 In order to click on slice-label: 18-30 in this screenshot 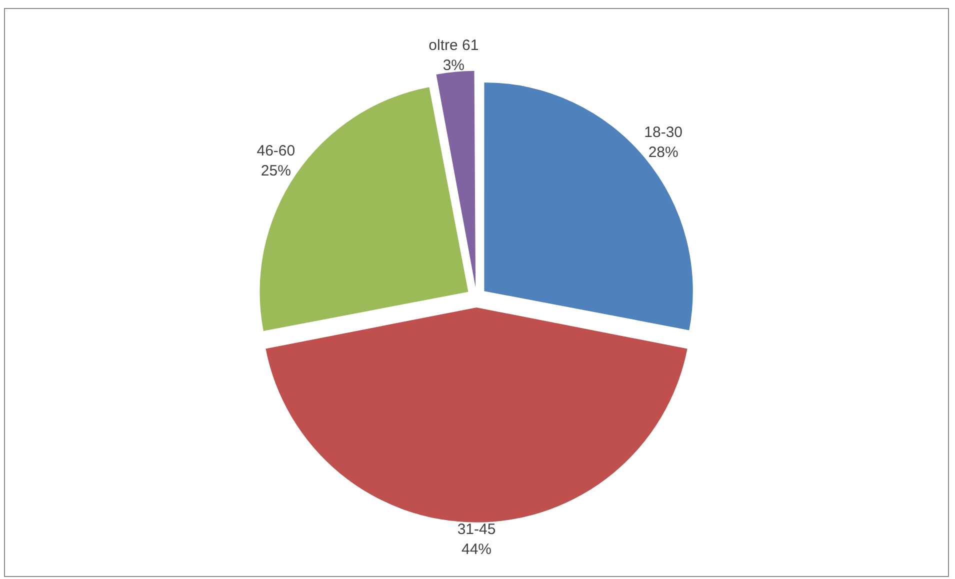, I will do `click(663, 133)`.